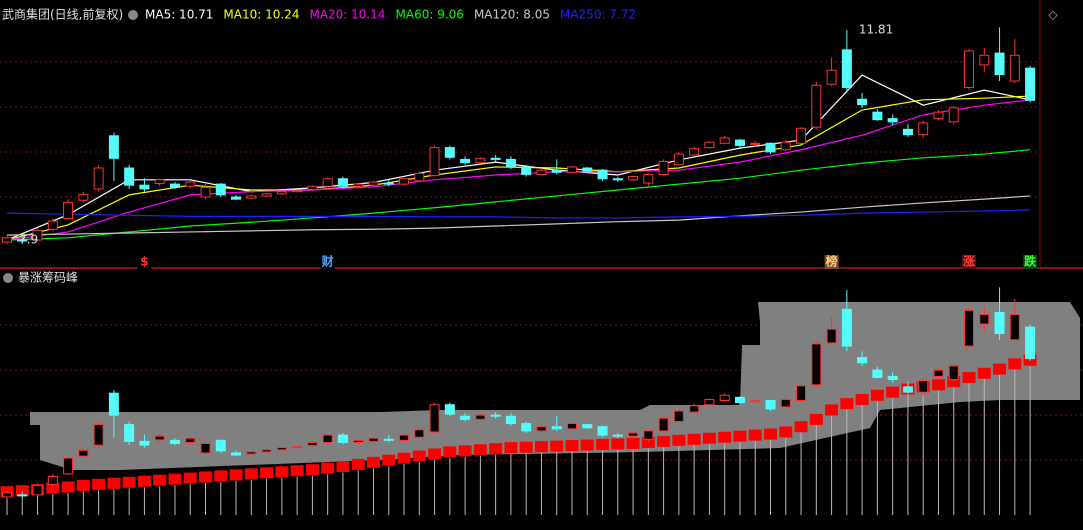 The image size is (1083, 530). What do you see at coordinates (1030, 261) in the screenshot?
I see `event-label: 跌` at bounding box center [1030, 261].